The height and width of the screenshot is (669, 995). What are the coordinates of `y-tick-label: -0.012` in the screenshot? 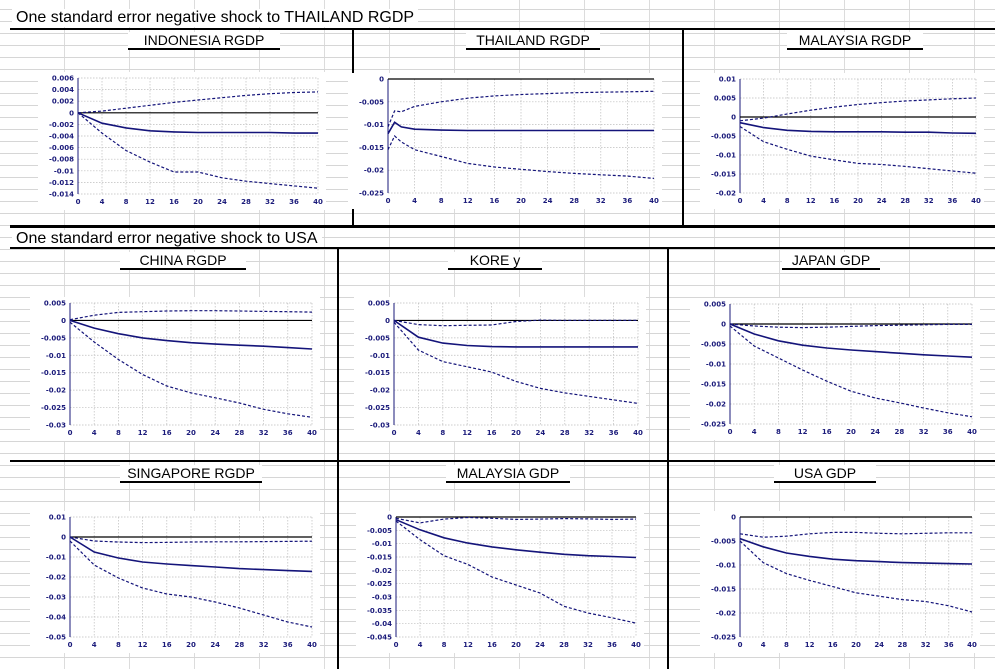 It's located at (61, 183).